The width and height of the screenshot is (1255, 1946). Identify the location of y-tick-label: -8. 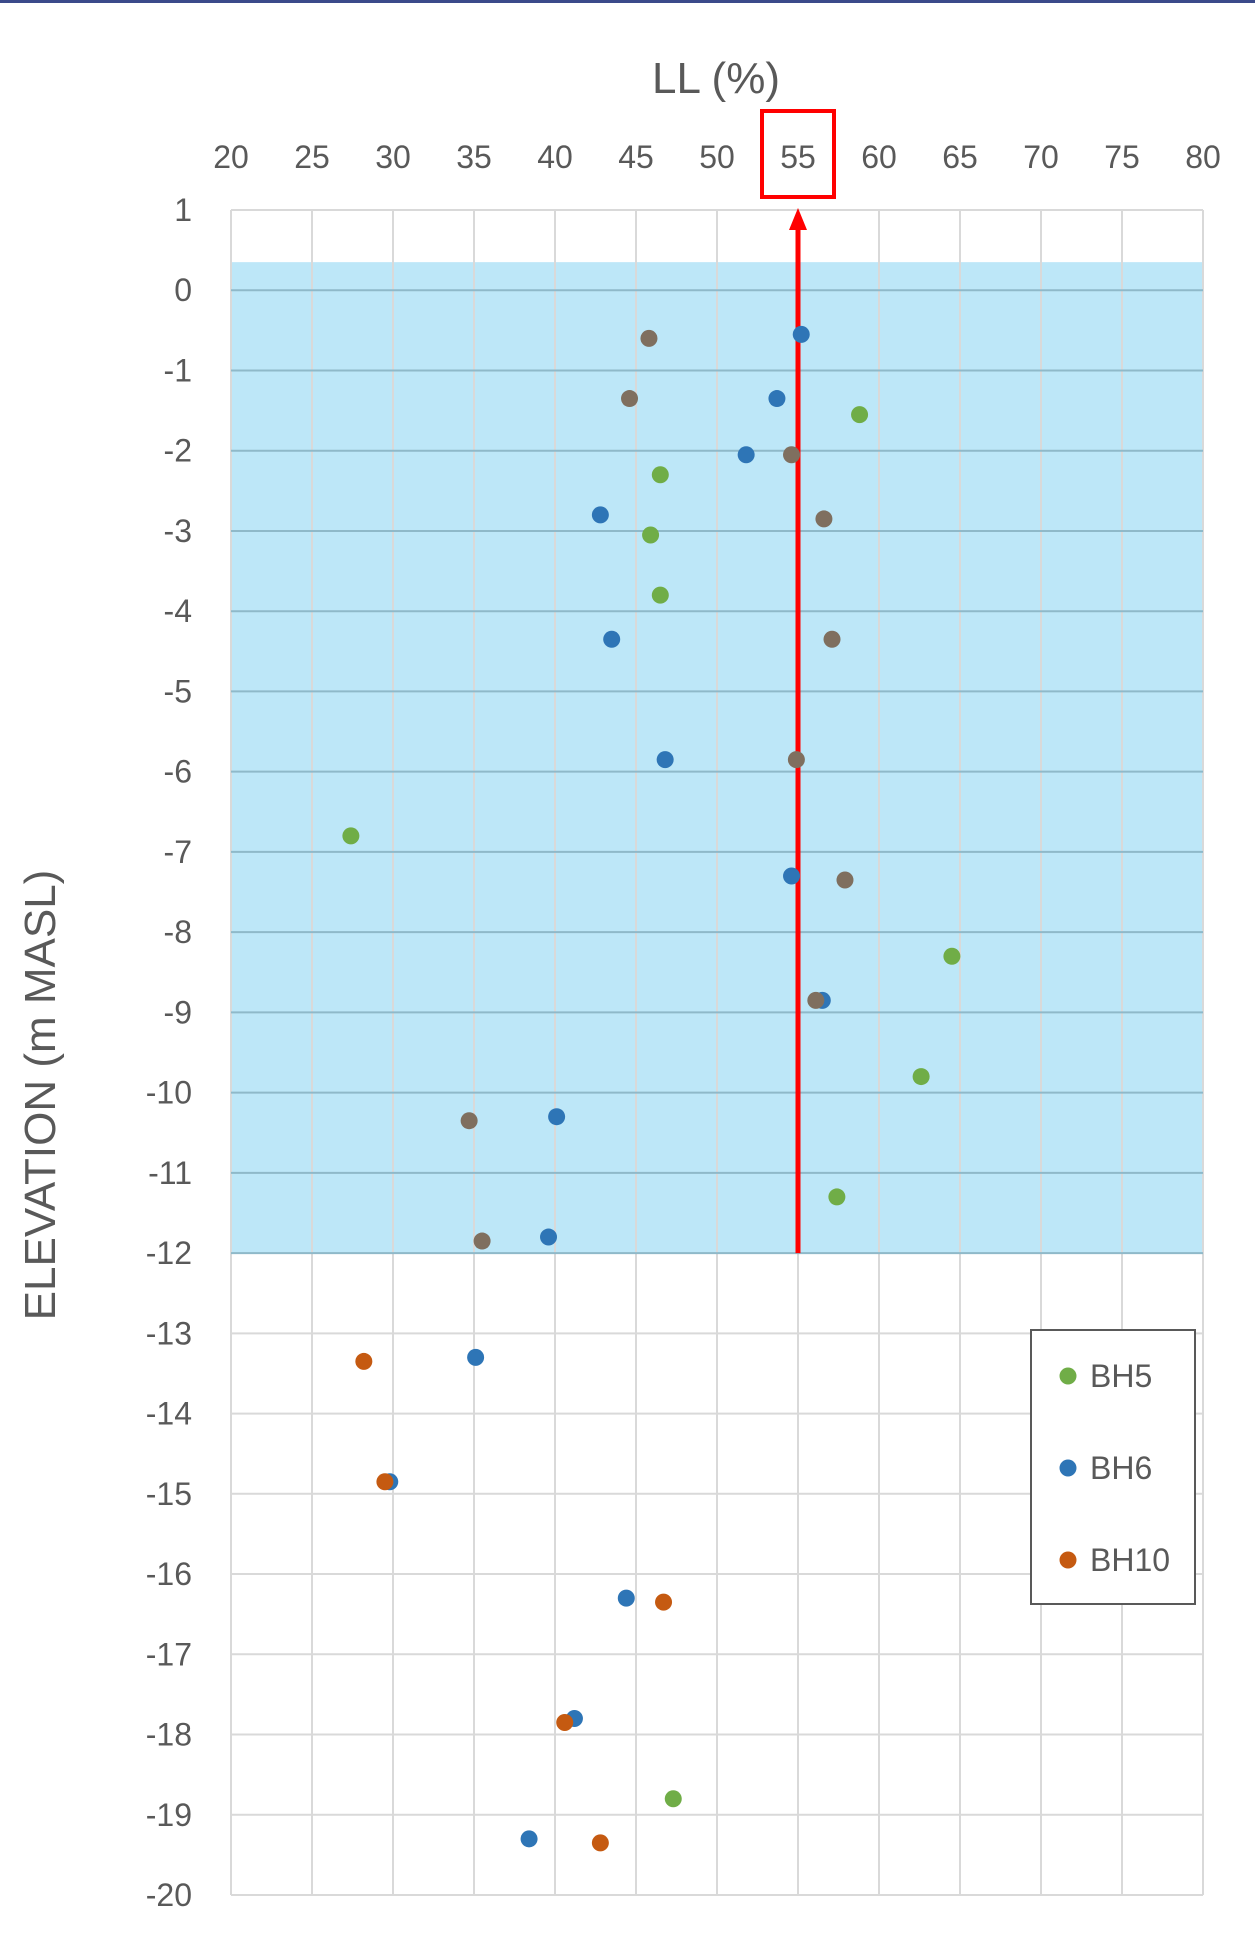
(178, 932).